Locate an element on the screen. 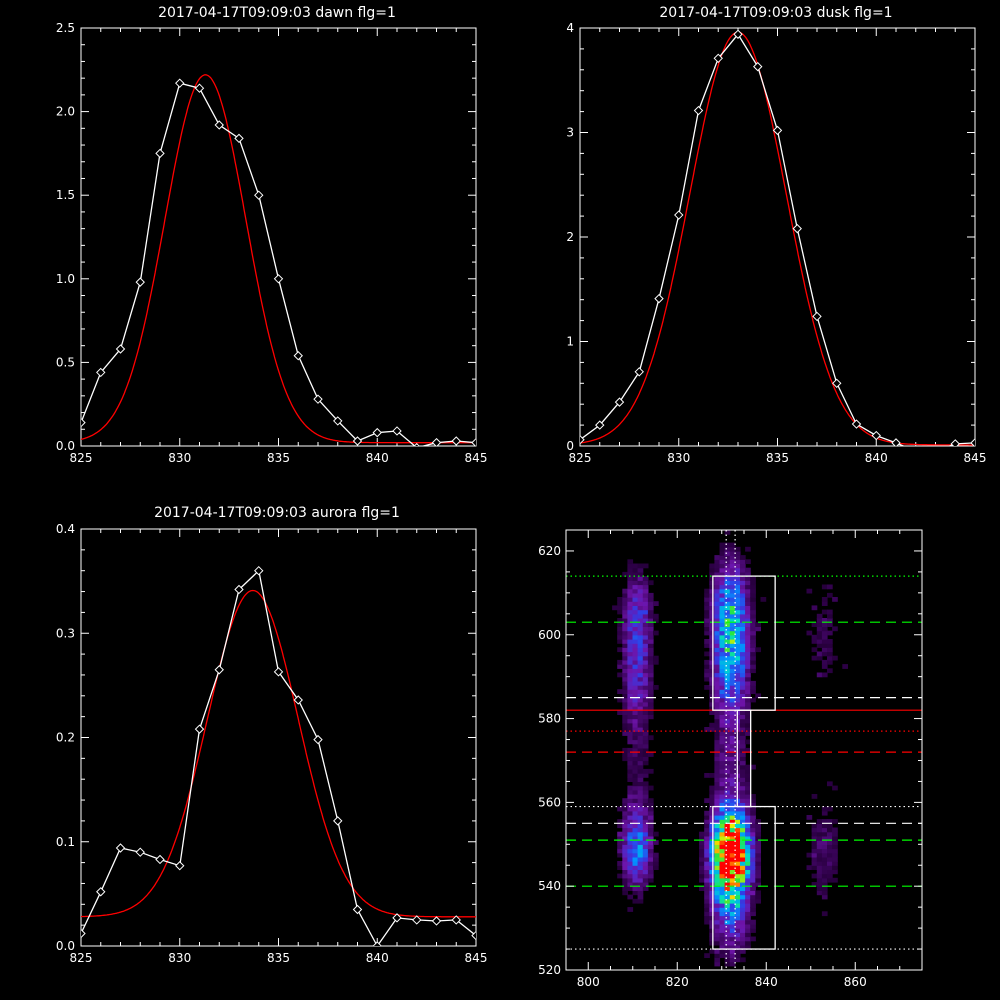 This screenshot has width=1000, height=1000. image-ytick-label: 620 is located at coordinates (549, 551).